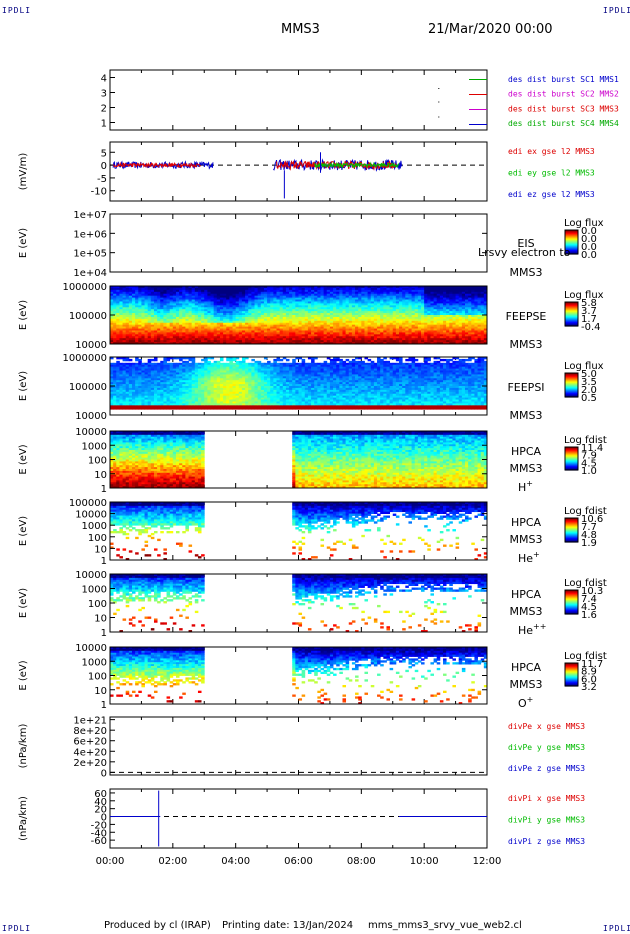  Describe the element at coordinates (104, 124) in the screenshot. I see `y-tick-label: 1` at that location.